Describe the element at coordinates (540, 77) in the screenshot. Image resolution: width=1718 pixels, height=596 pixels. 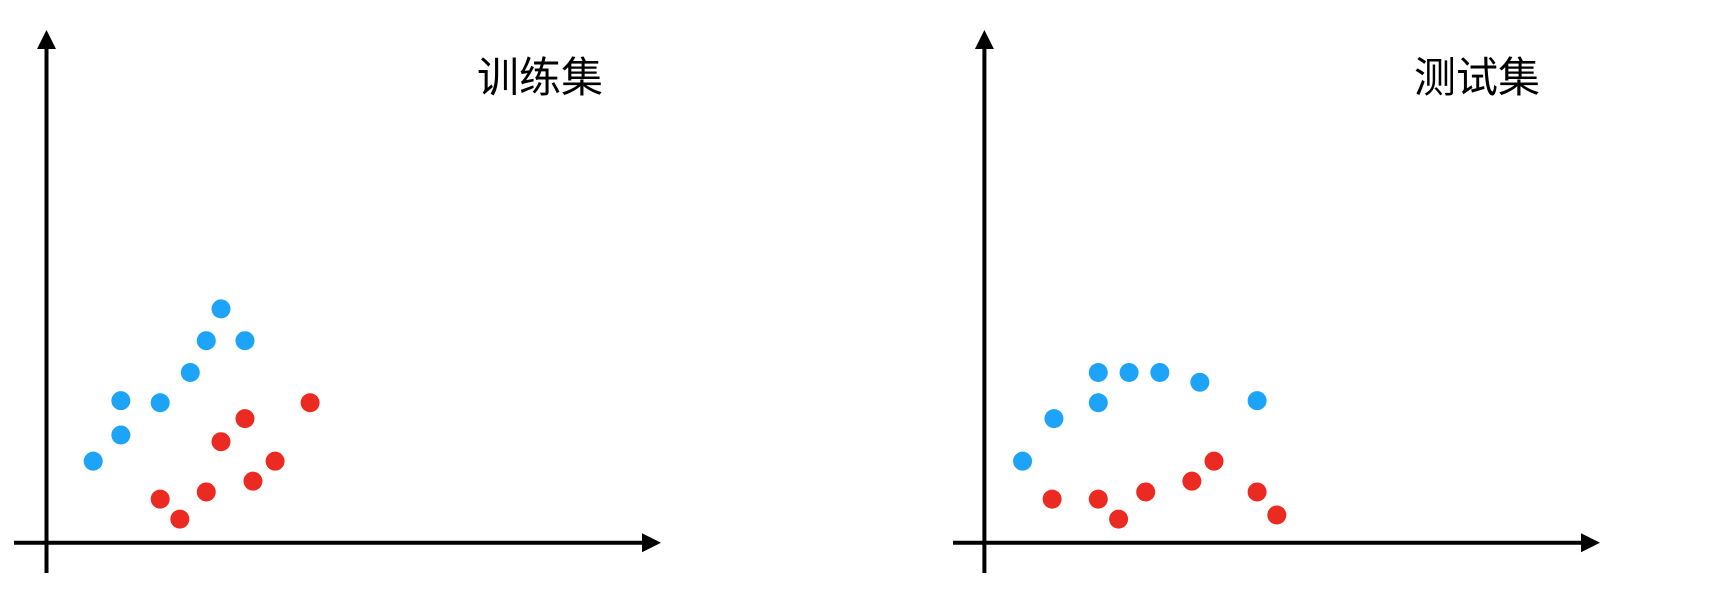
I see `chart-title: 训练集` at that location.